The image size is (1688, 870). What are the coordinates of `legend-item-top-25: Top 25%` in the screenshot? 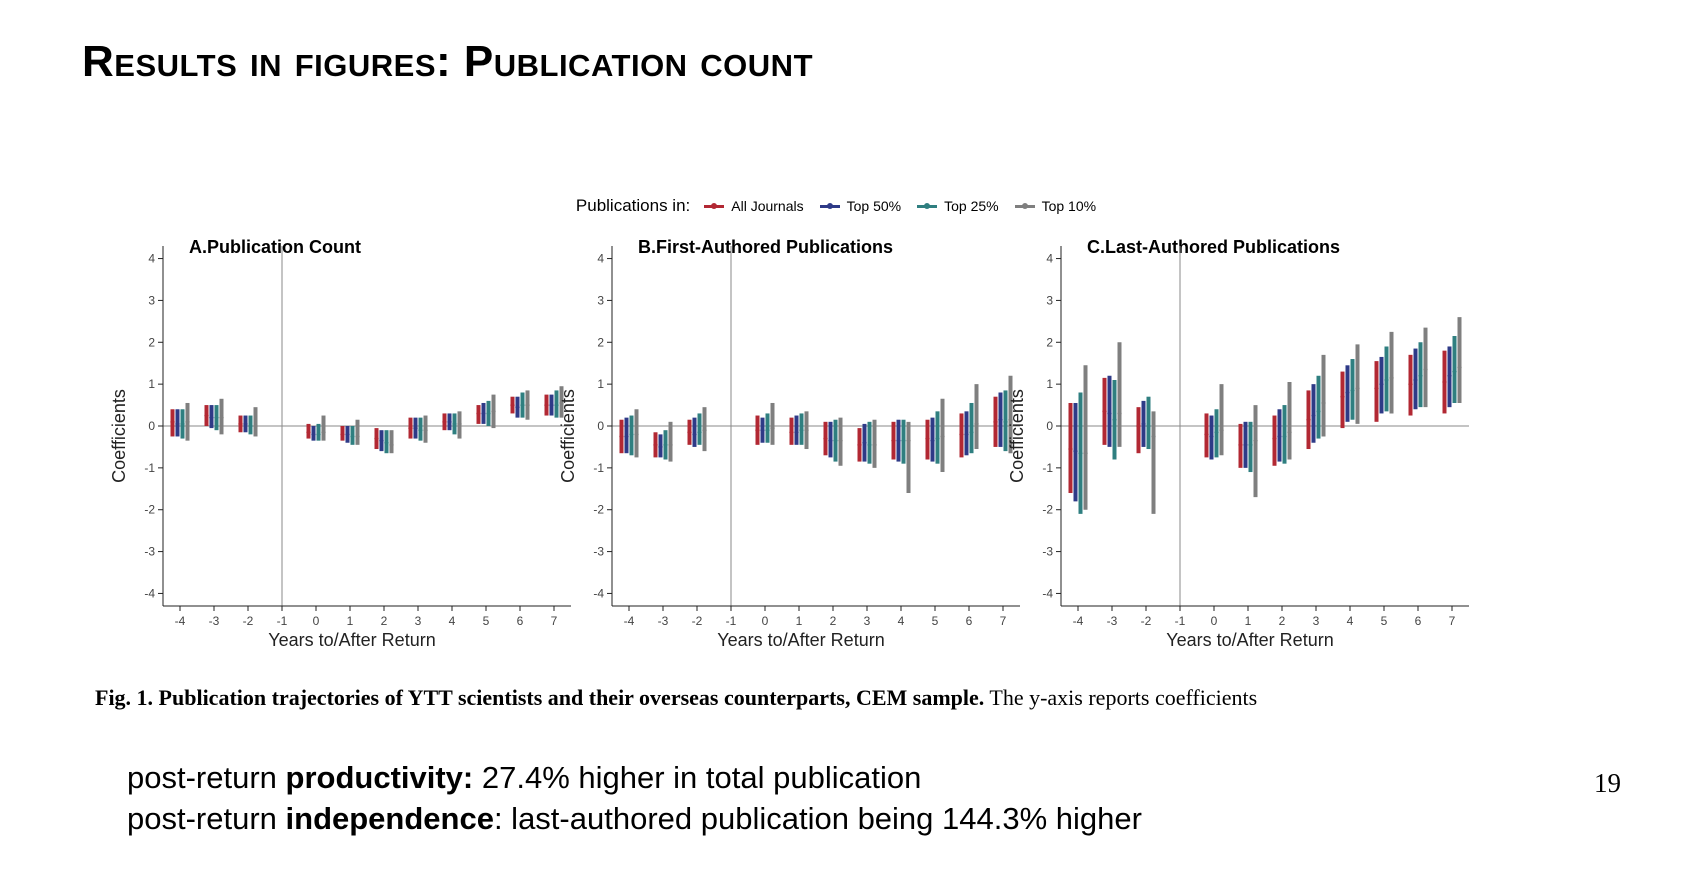 It's located at (958, 206).